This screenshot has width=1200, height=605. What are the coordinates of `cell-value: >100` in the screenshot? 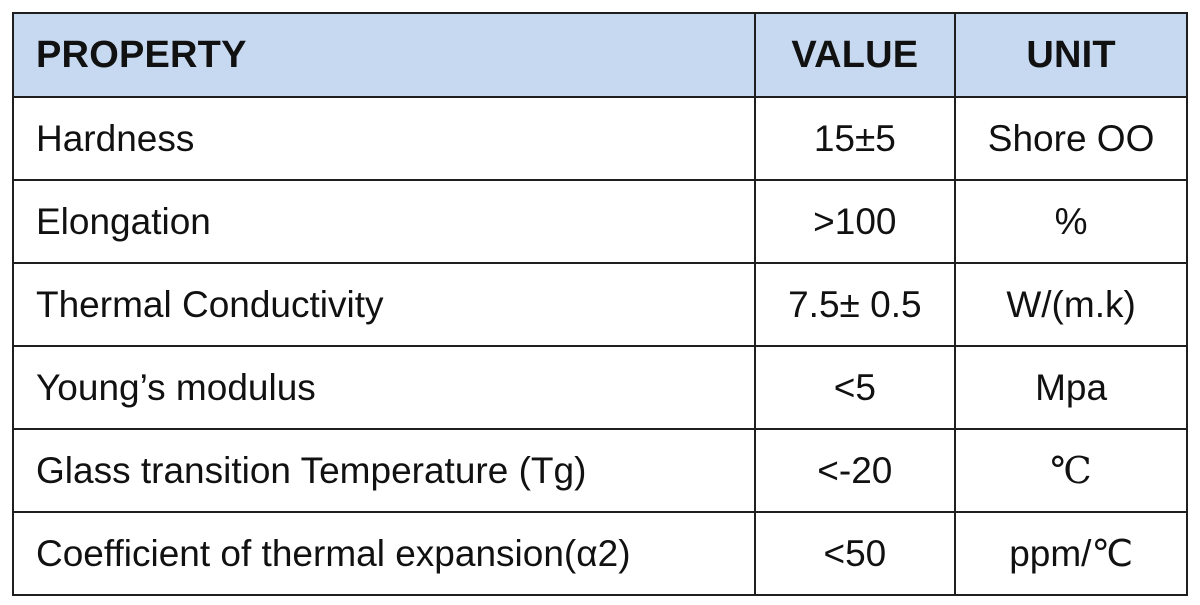 It's located at (855, 221).